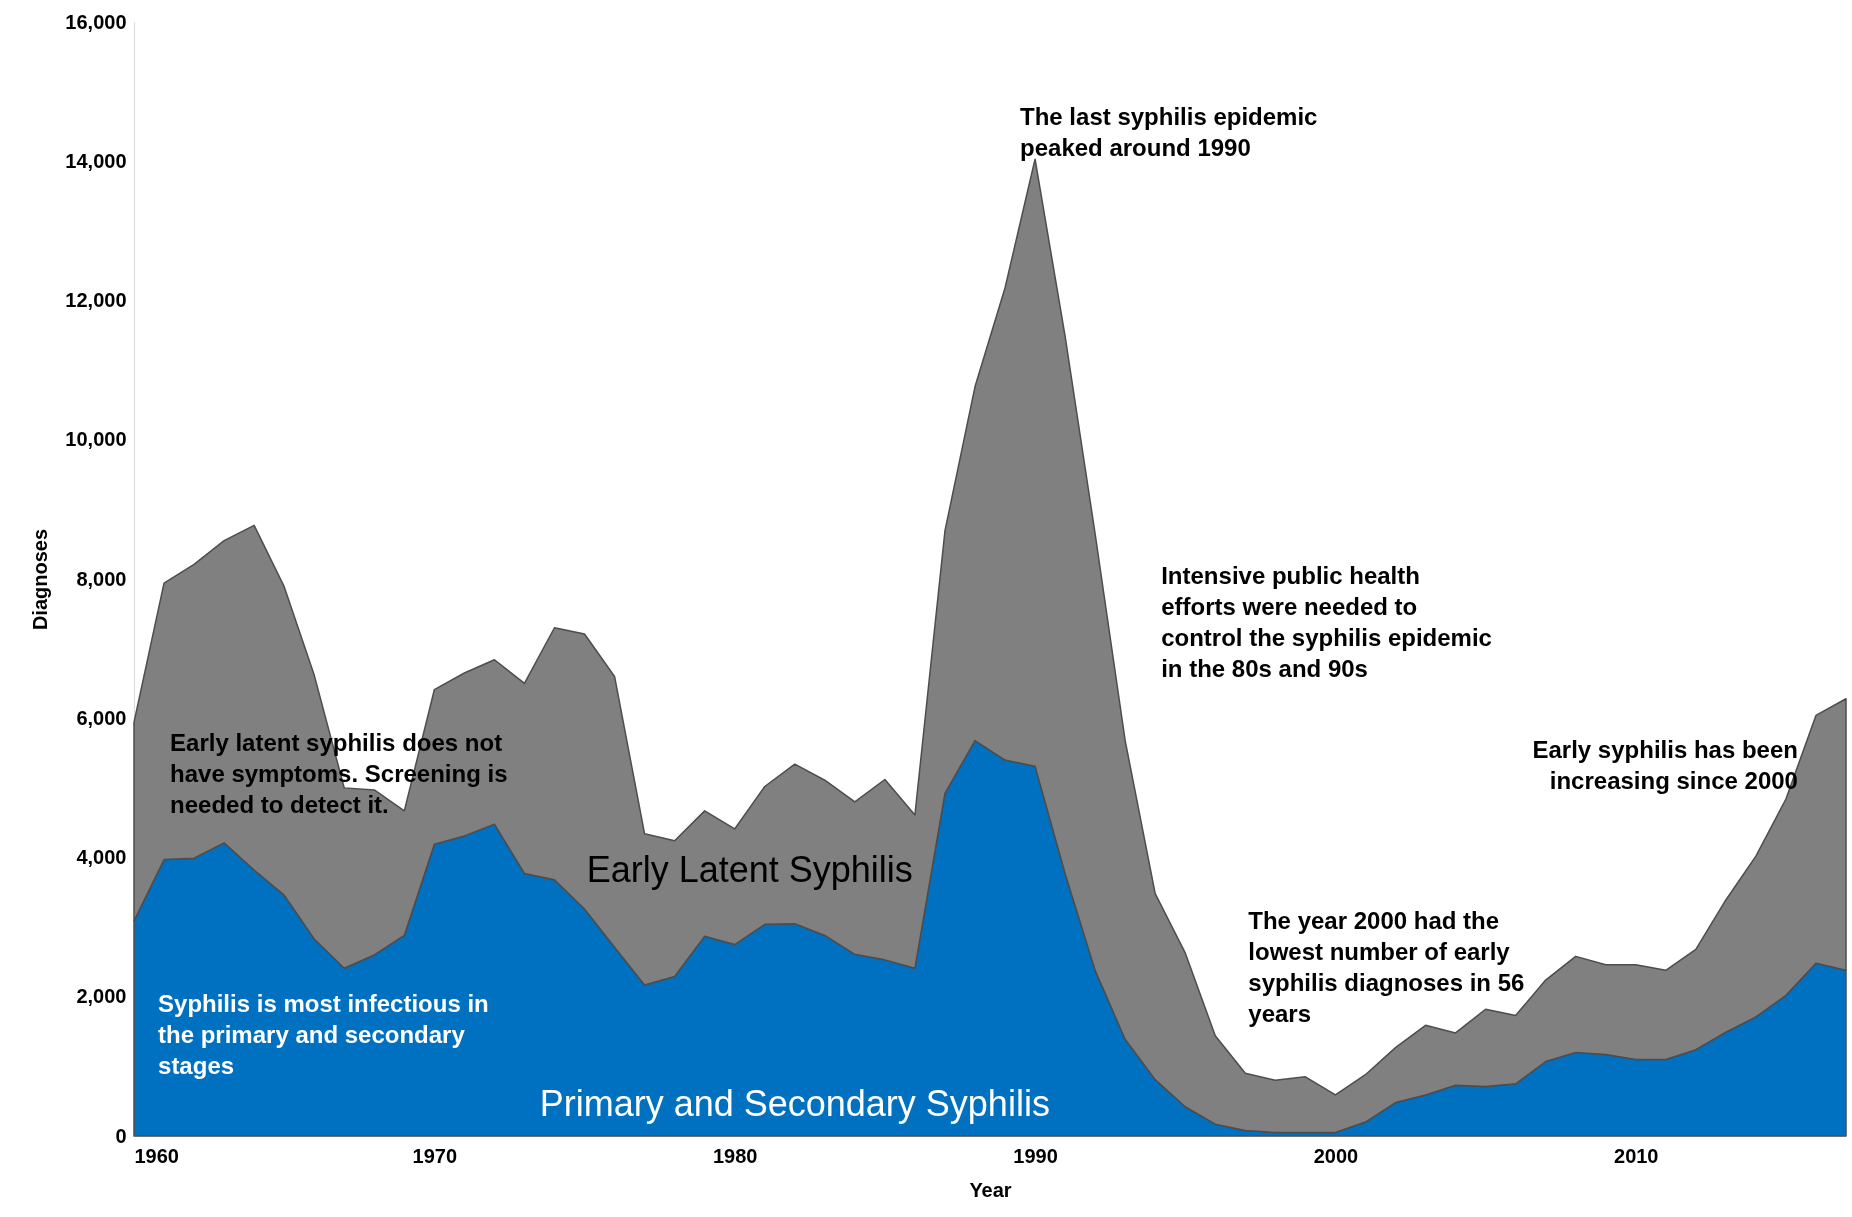 This screenshot has width=1852, height=1217. Describe the element at coordinates (101, 857) in the screenshot. I see `y-tick-label: 4,000` at that location.